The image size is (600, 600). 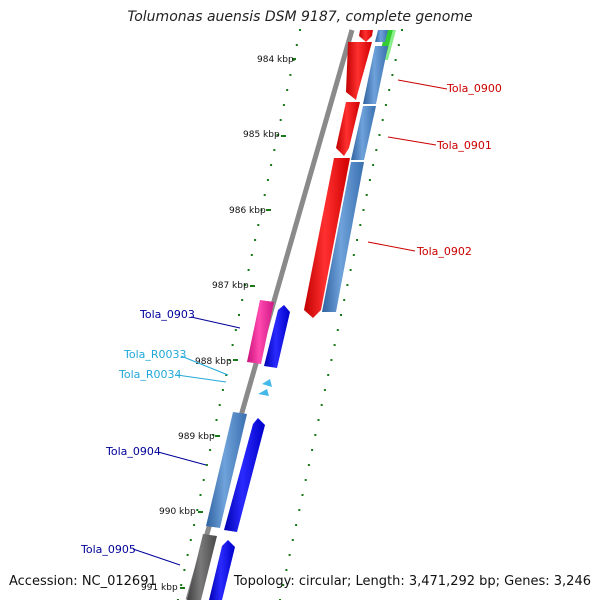 What do you see at coordinates (444, 251) in the screenshot?
I see `gene-label-tola-0902: Tola_0902` at bounding box center [444, 251].